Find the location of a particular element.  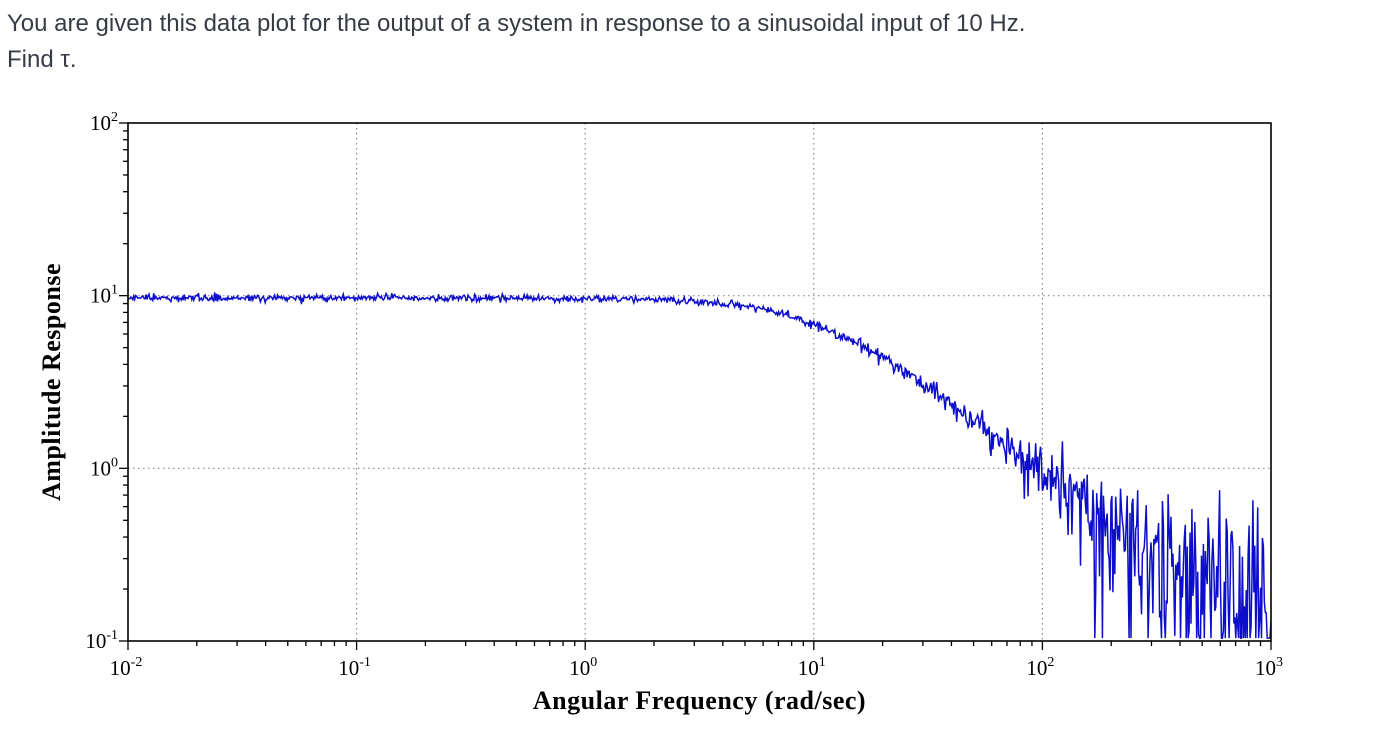

y-tick-label: 10¹ is located at coordinates (104, 295).